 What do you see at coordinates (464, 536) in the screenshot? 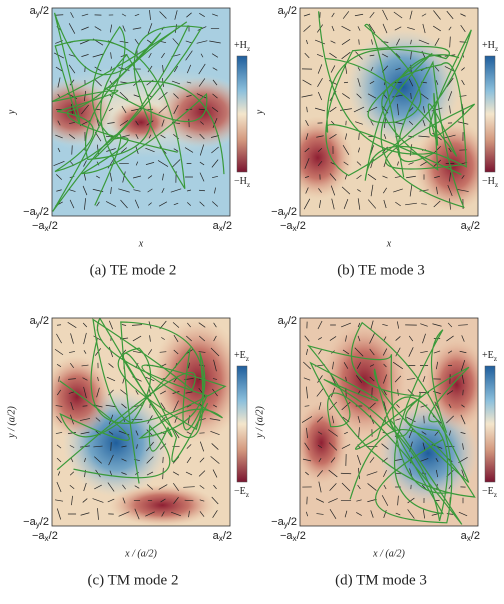
I see `x-max-label-main: a` at bounding box center [464, 536].